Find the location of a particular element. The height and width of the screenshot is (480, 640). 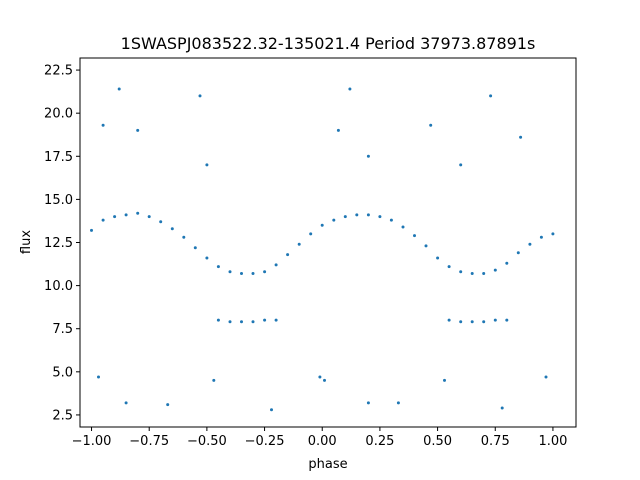

x-tick-label: −0.75 is located at coordinates (149, 441).